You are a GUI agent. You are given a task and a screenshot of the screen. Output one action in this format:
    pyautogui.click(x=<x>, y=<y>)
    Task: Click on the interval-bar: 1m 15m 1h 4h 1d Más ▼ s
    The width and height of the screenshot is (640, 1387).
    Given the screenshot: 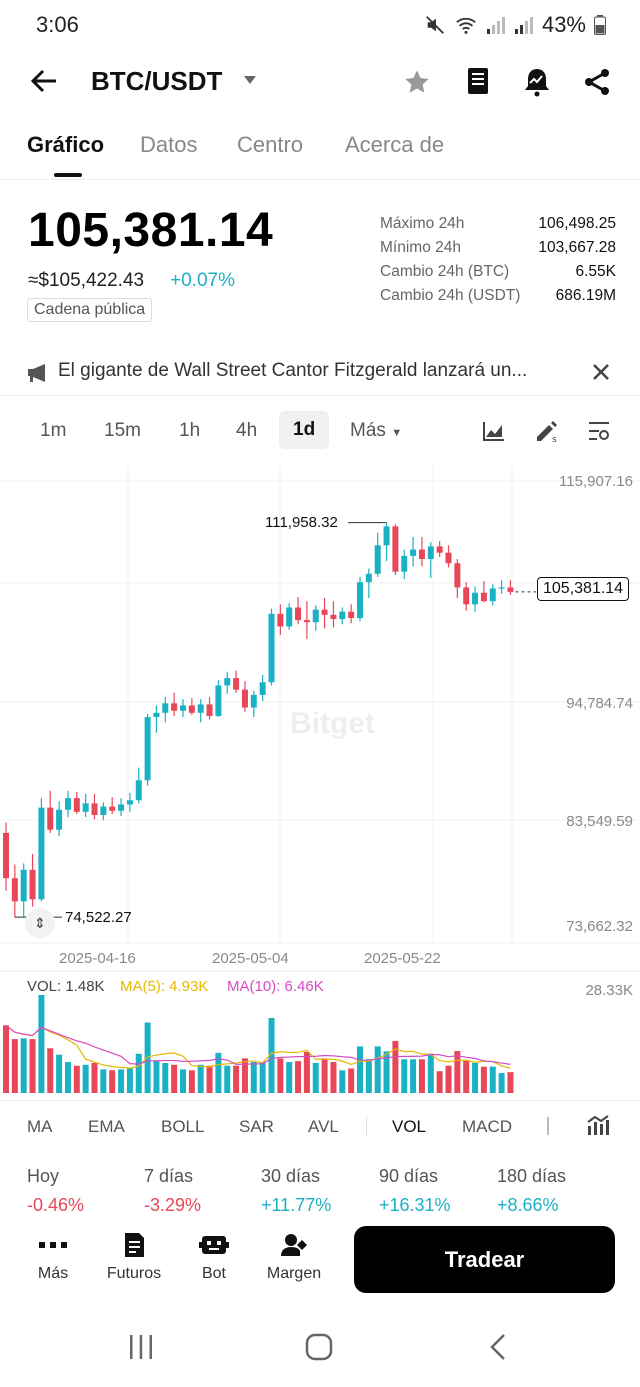 What is the action you would take?
    pyautogui.click(x=320, y=432)
    